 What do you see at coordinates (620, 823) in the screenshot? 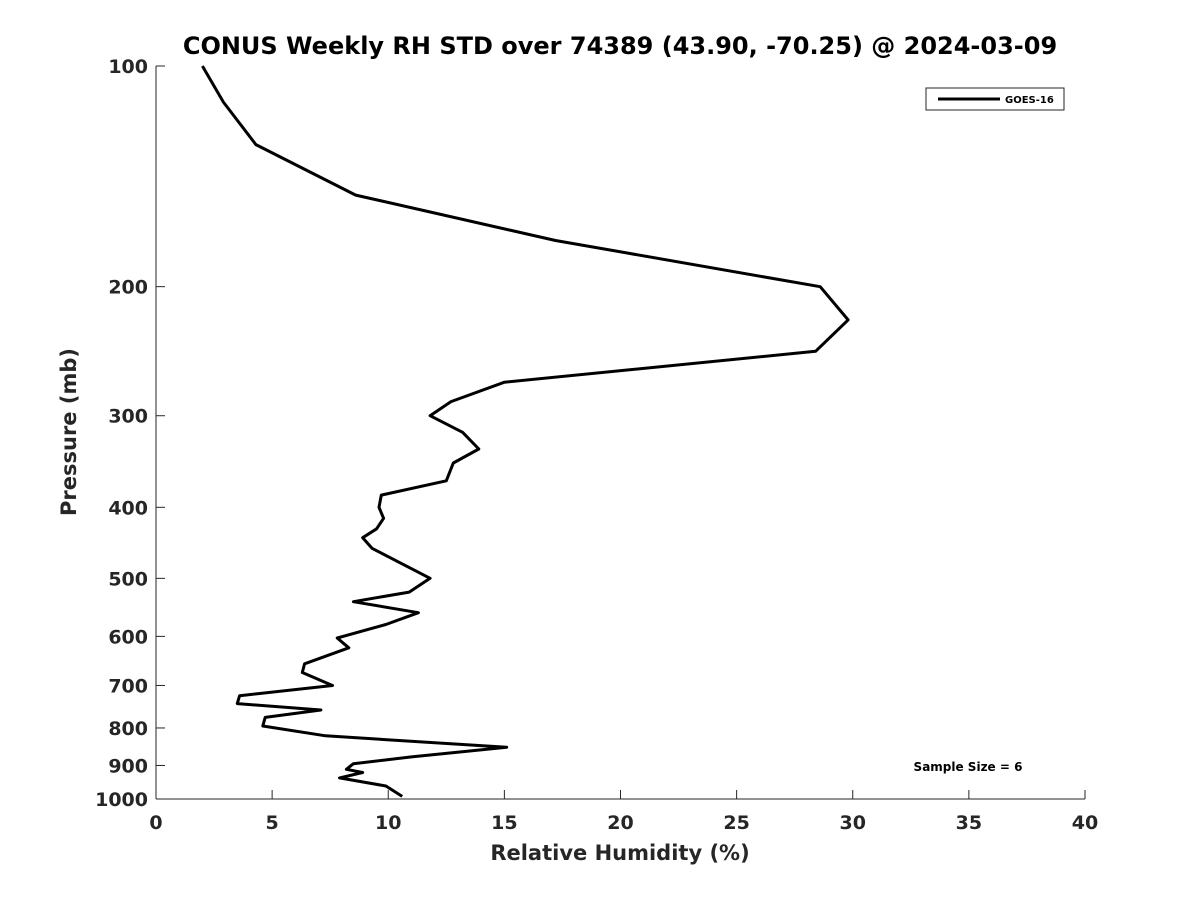
I see `x-tick-label: 20` at bounding box center [620, 823].